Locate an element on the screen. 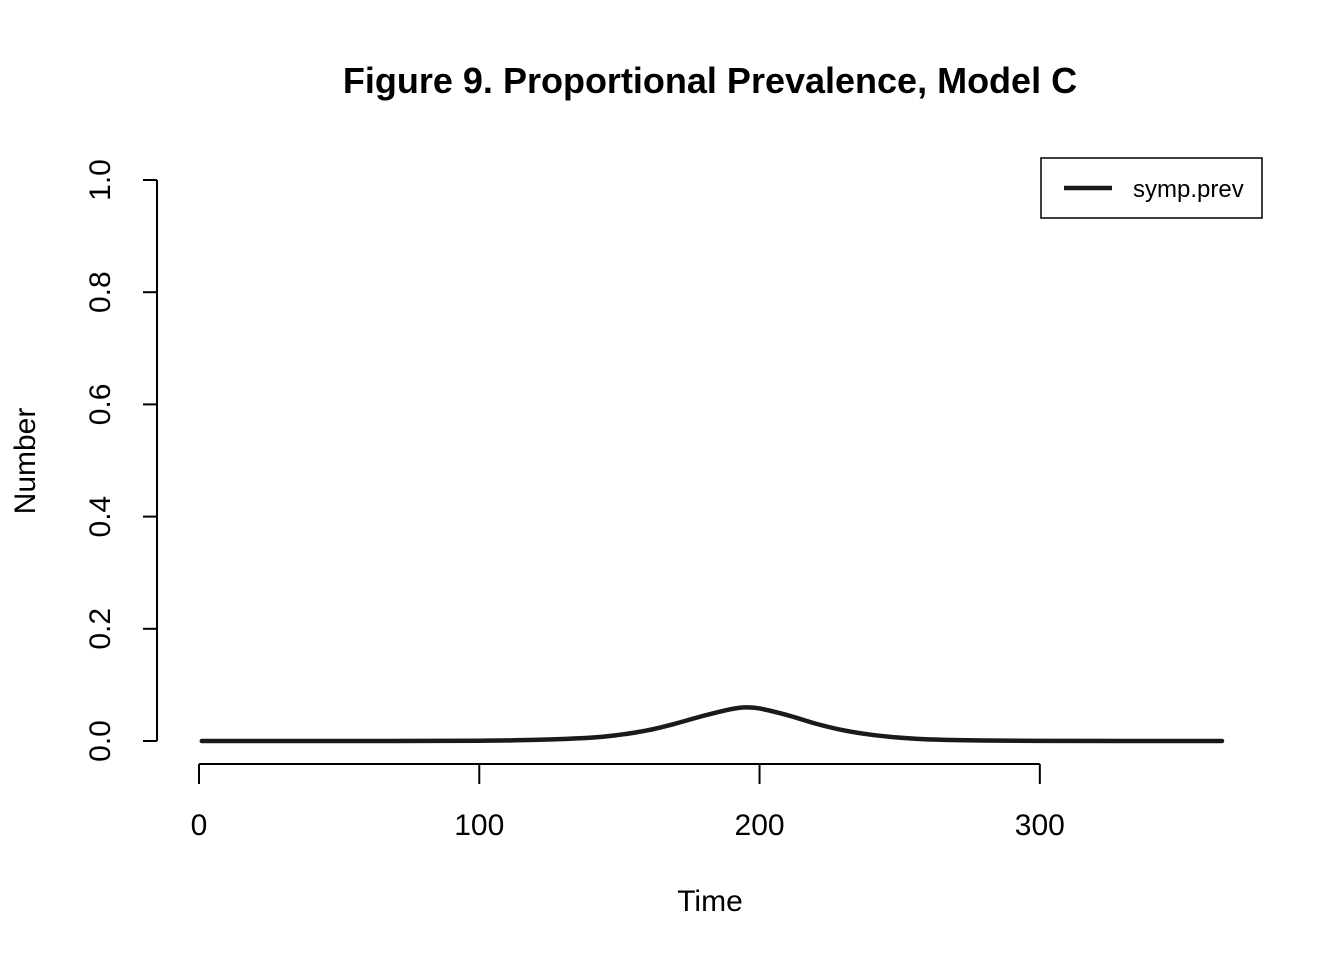 This screenshot has height=960, width=1344. series-line-symp-prev is located at coordinates (712, 724).